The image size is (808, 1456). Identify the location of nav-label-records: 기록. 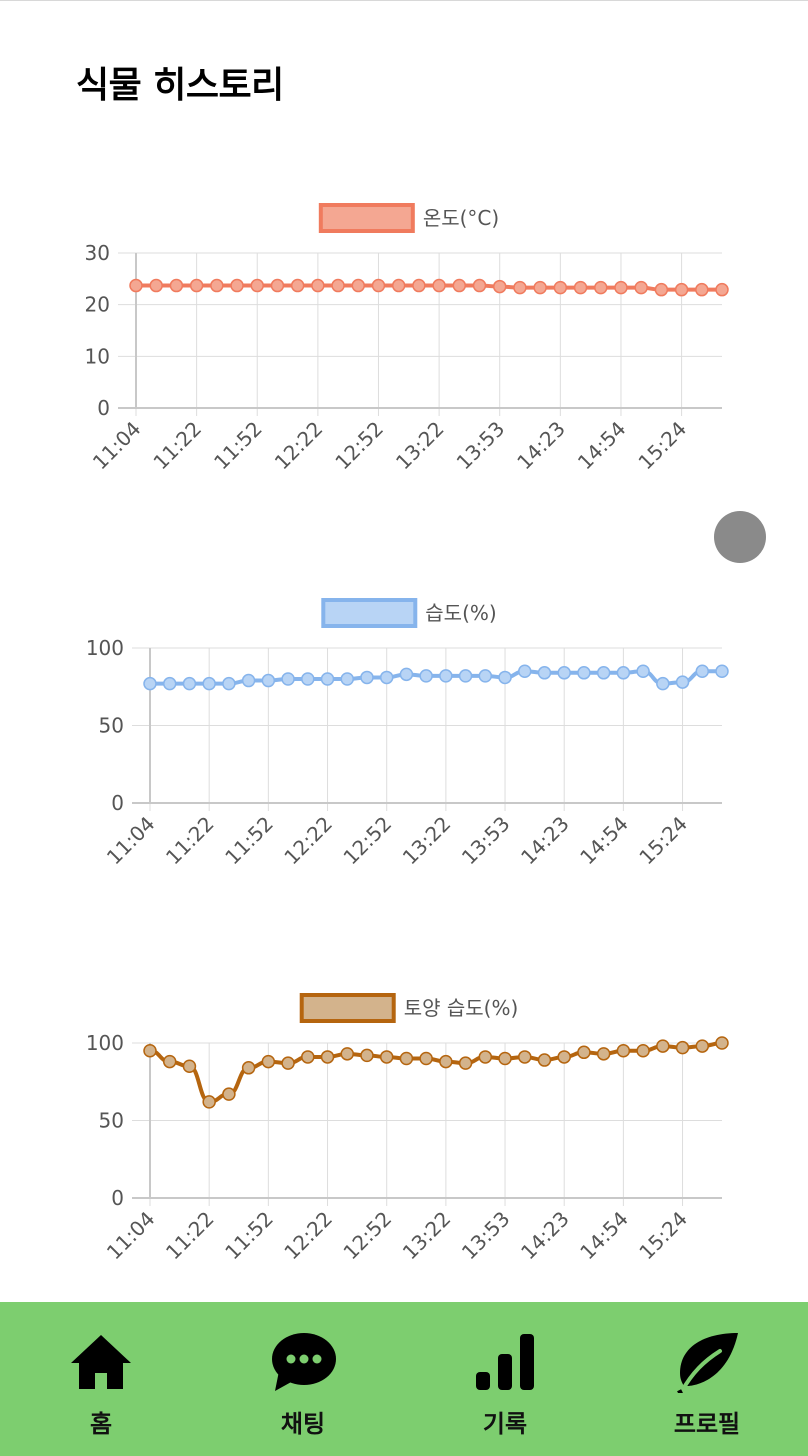
(505, 1424).